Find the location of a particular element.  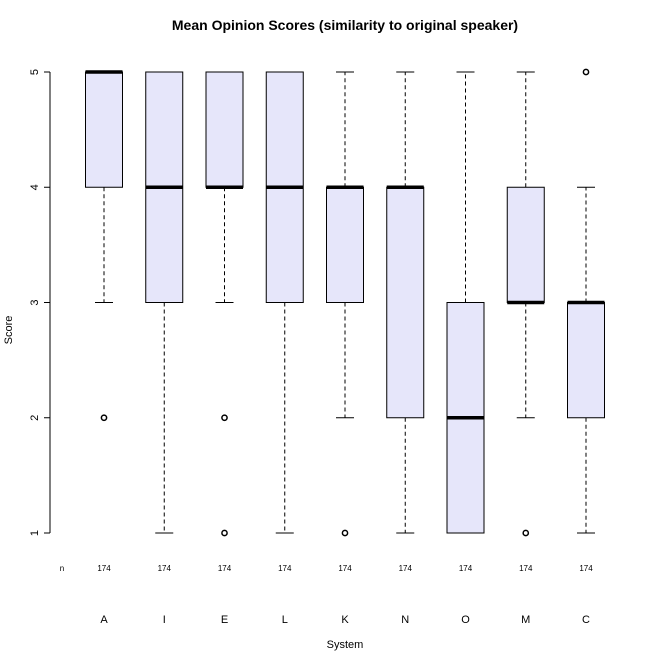

box-E: 174 E is located at coordinates (224, 348).